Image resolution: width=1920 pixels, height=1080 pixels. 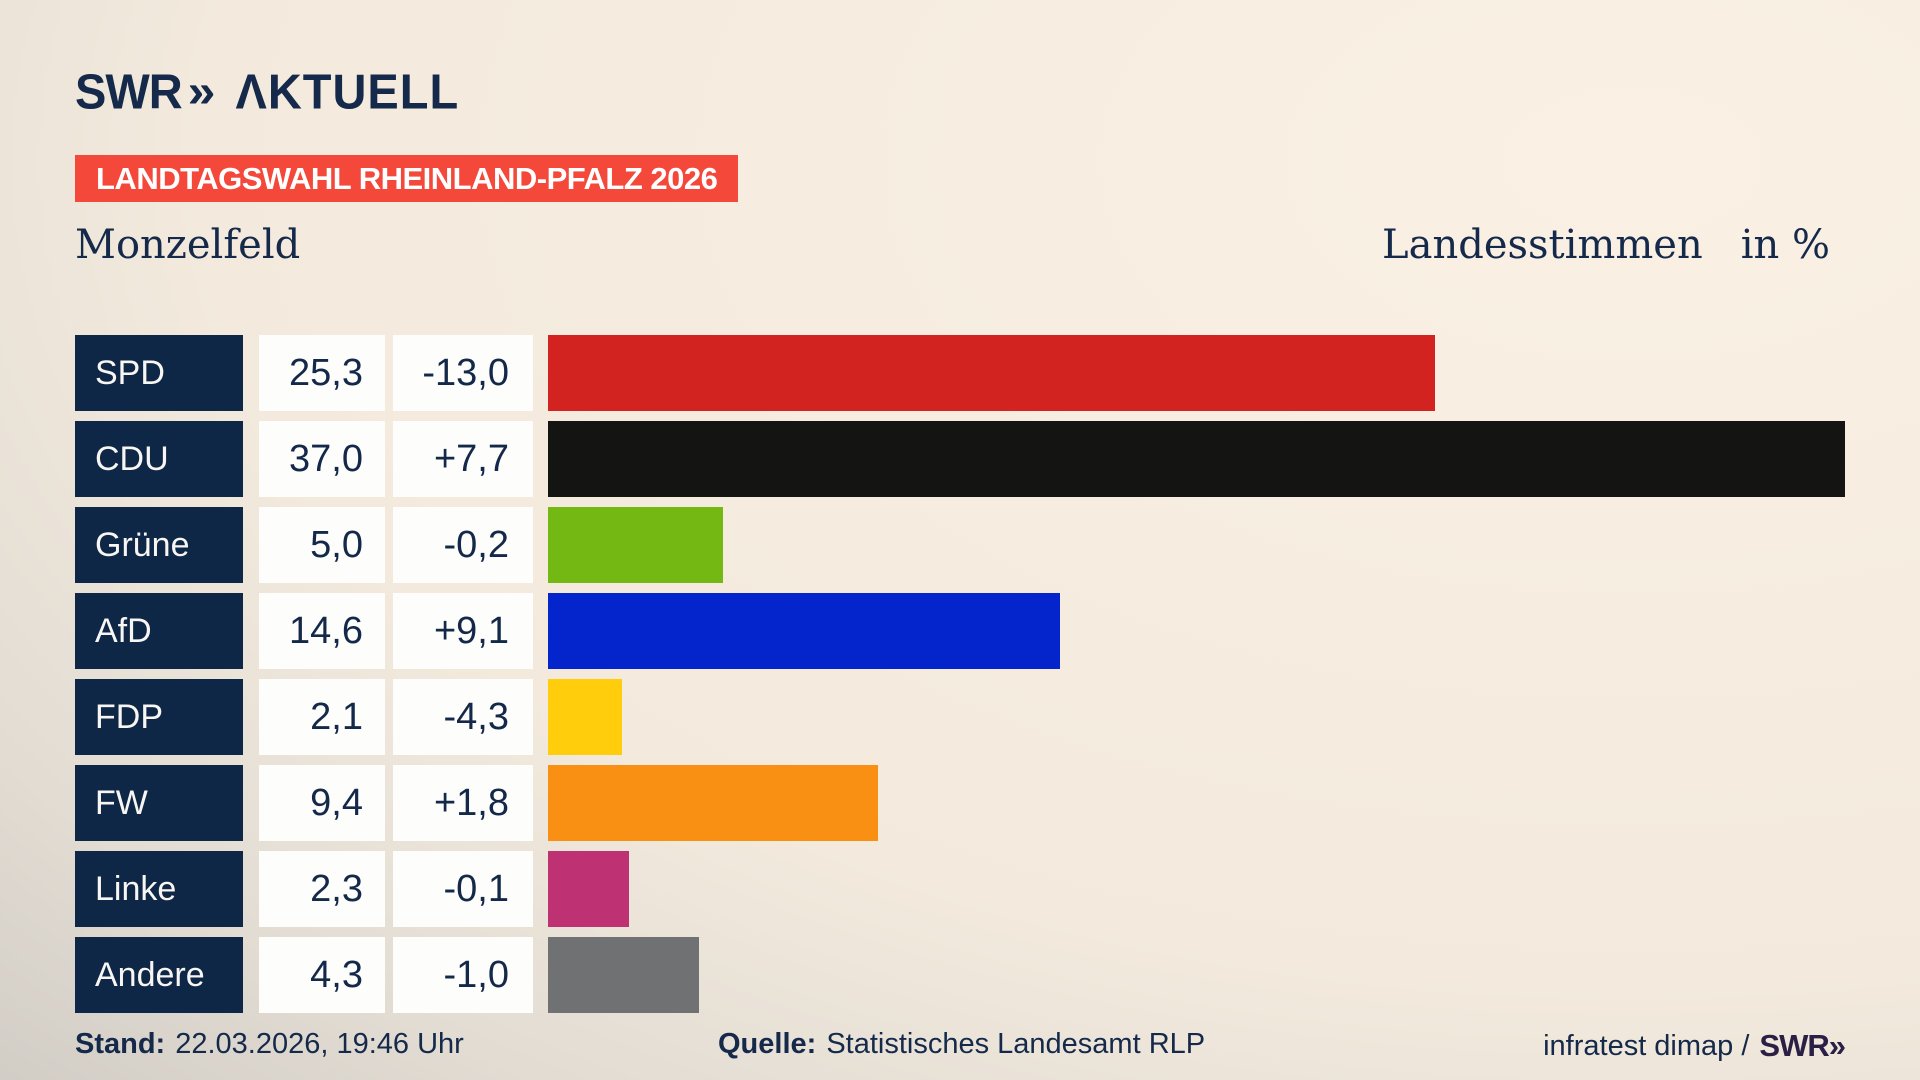 What do you see at coordinates (159, 459) in the screenshot?
I see `party-label: CDU` at bounding box center [159, 459].